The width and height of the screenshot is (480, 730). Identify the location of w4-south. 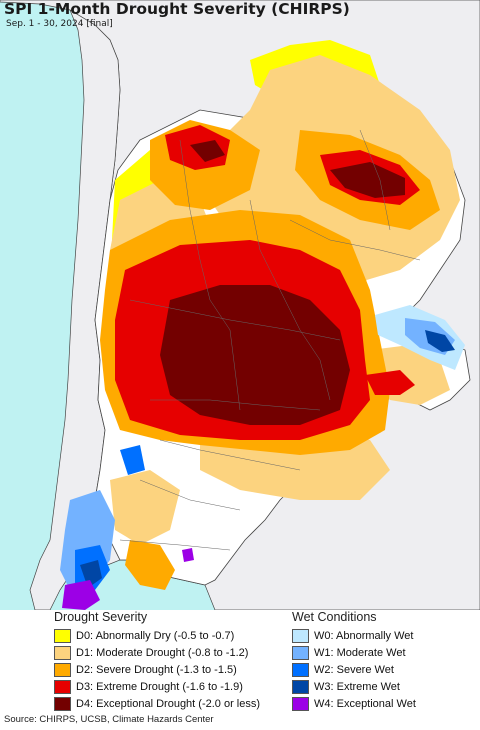
(81, 595).